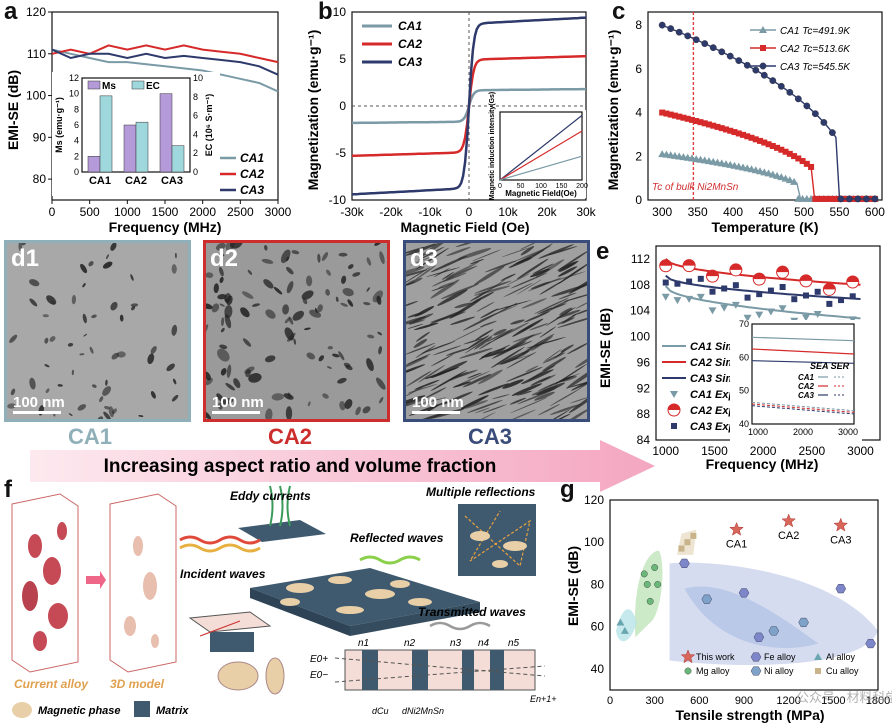 Image resolution: width=892 pixels, height=726 pixels. What do you see at coordinates (172, 711) in the screenshot?
I see `label-matrix: Matrix` at bounding box center [172, 711].